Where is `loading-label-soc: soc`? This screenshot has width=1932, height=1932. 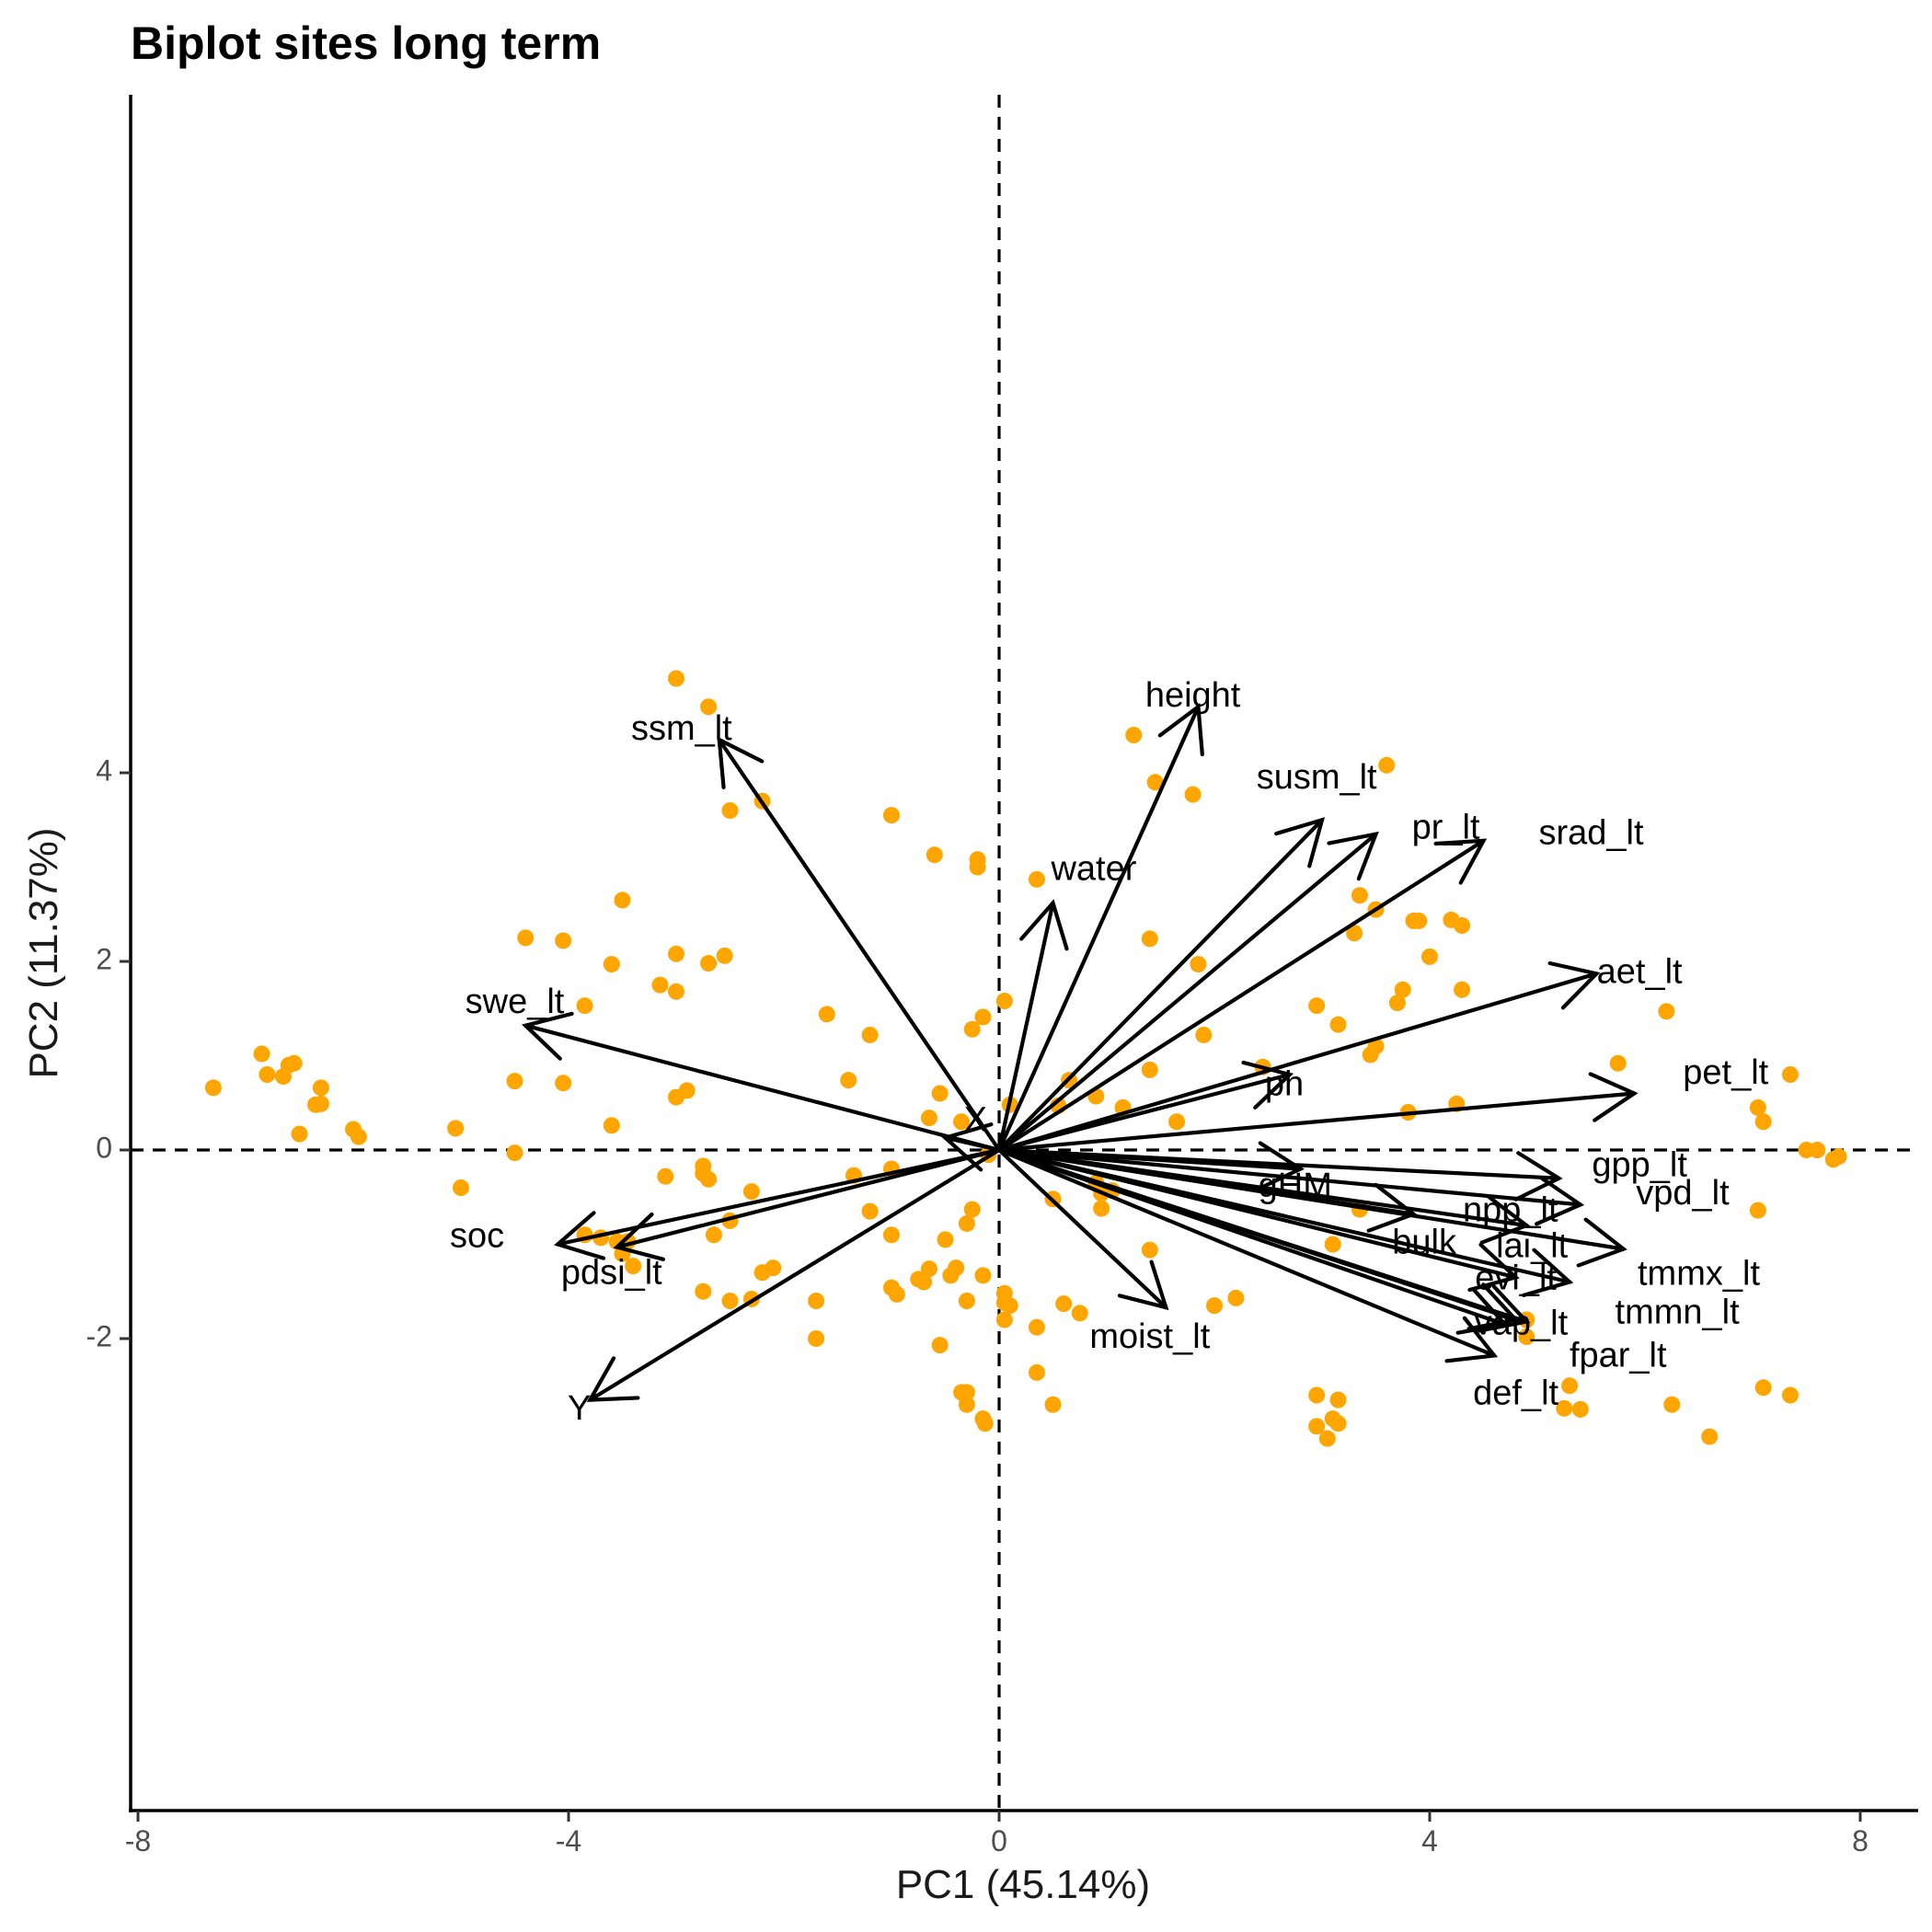 loading-label-soc: soc is located at coordinates (477, 1235).